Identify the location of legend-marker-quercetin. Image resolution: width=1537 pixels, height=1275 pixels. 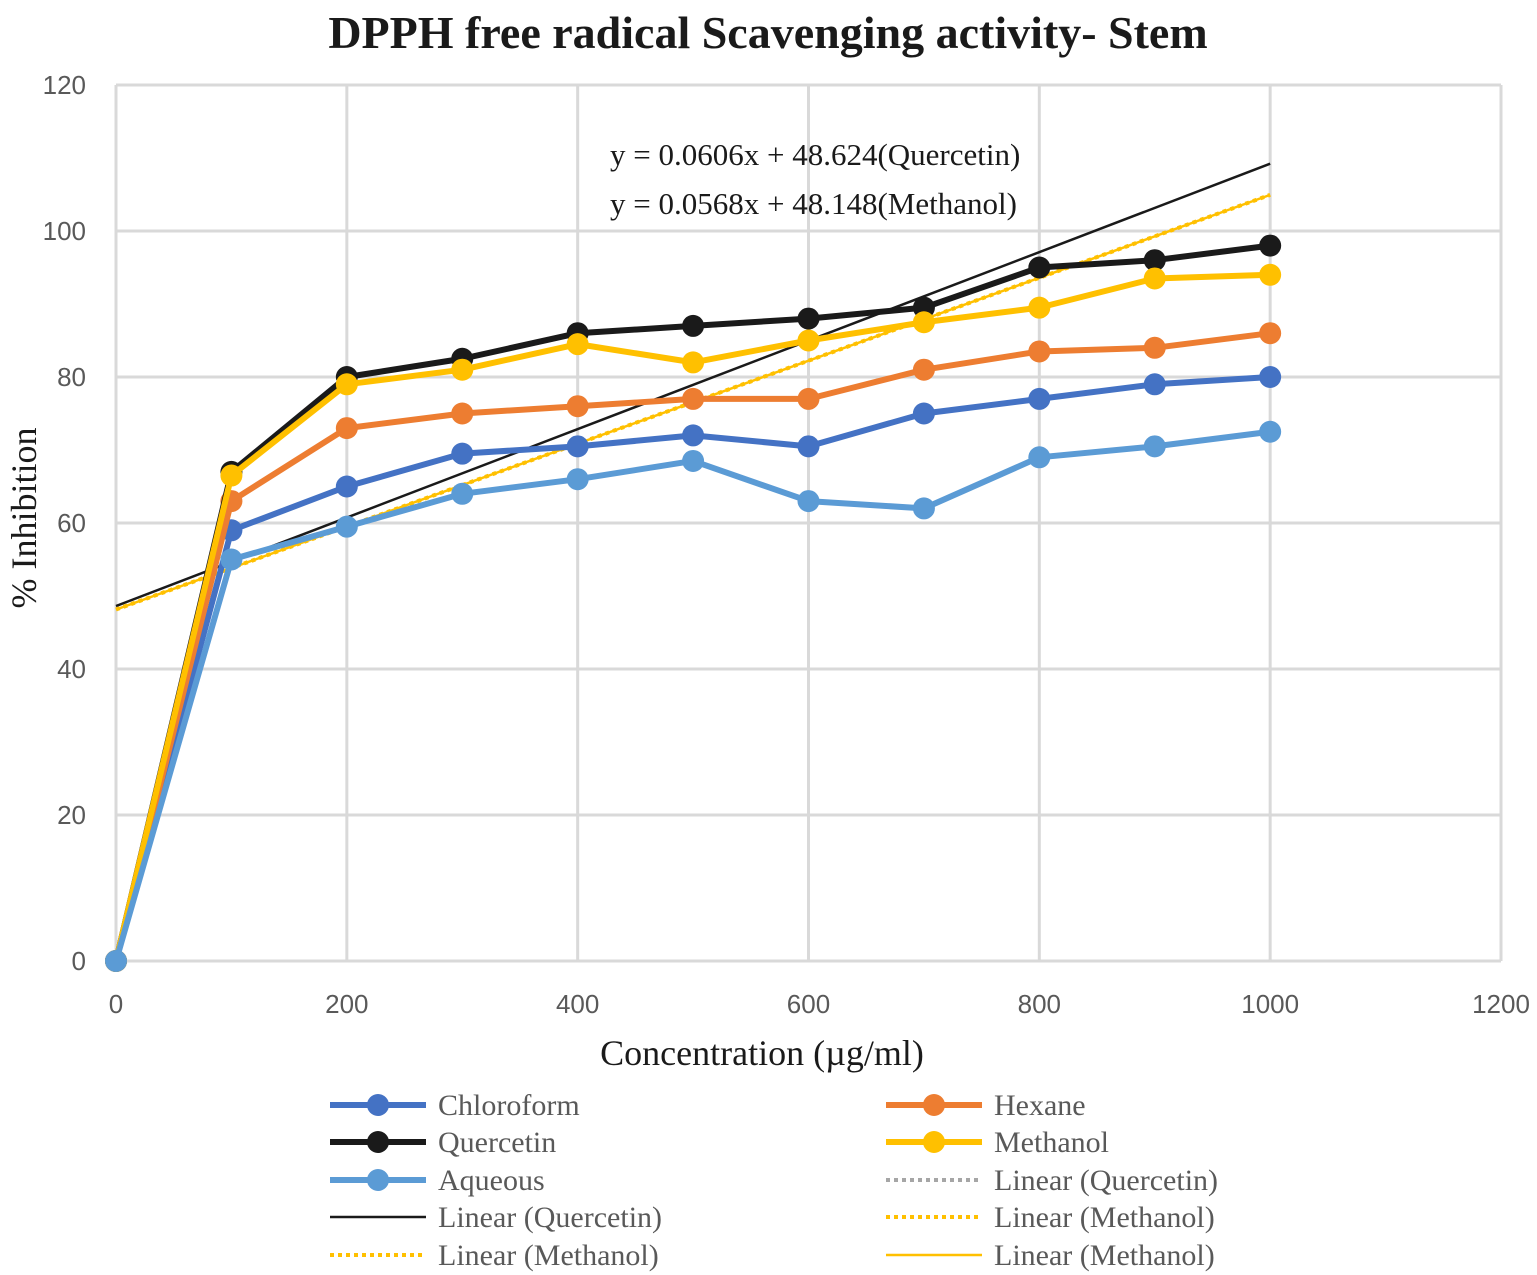
(378, 1142).